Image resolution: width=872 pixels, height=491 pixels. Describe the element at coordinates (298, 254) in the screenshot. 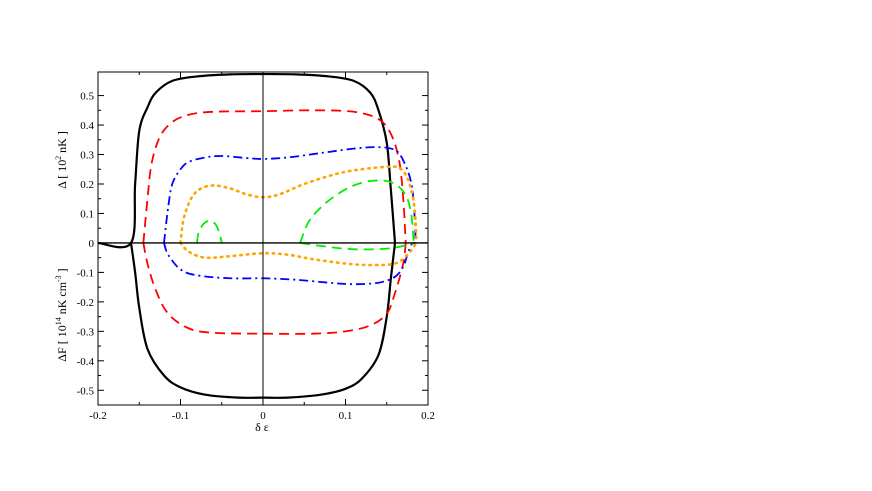

I see `series-3-energy-lower` at that location.